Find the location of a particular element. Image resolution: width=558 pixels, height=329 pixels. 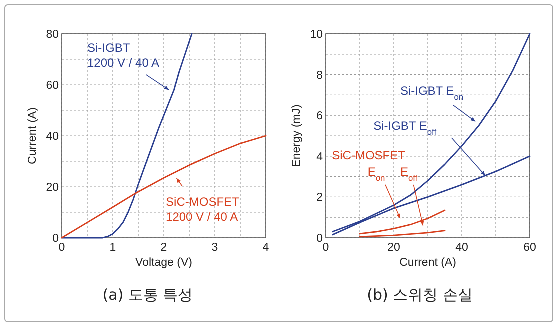

x-tick-label: 20 is located at coordinates (394, 248).